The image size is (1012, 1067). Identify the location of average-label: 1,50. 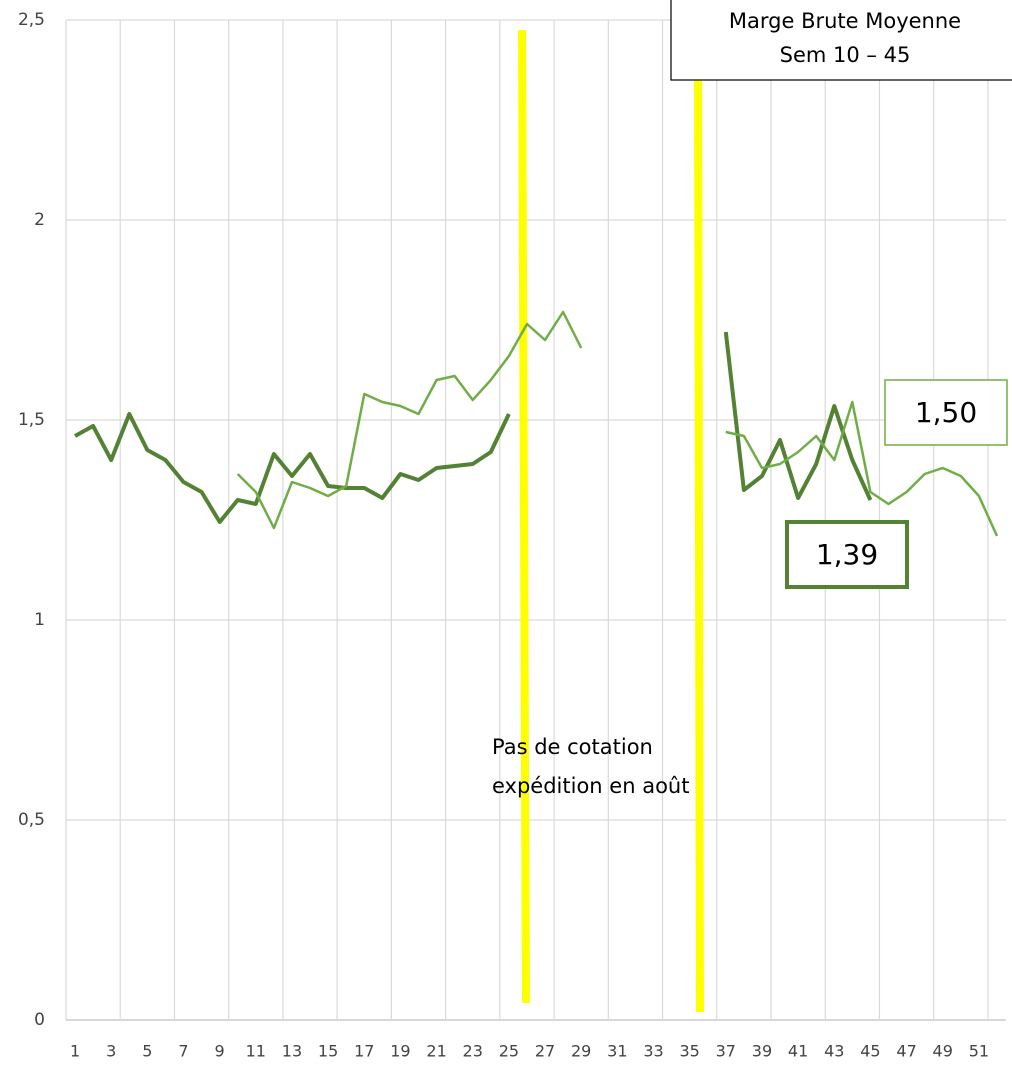
(946, 412).